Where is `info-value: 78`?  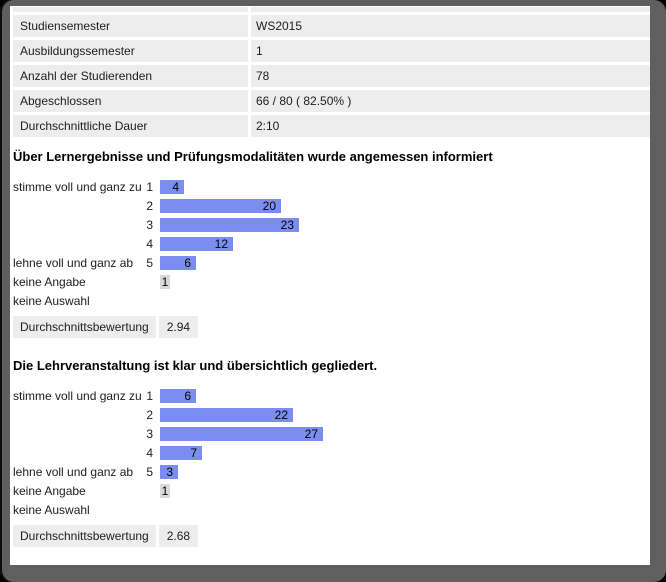 info-value: 78 is located at coordinates (450, 76).